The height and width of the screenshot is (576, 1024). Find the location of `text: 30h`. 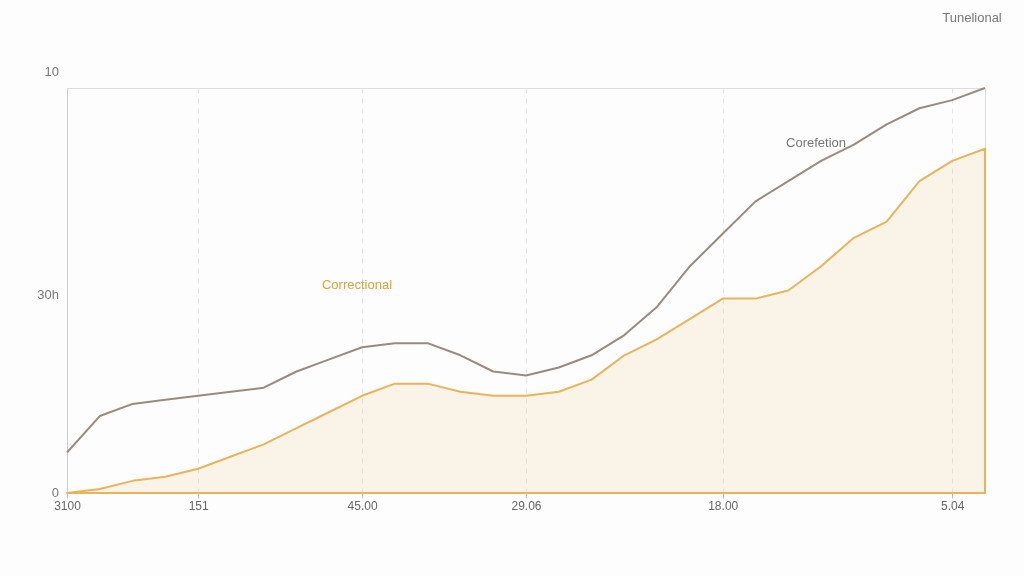

text: 30h is located at coordinates (48, 294).